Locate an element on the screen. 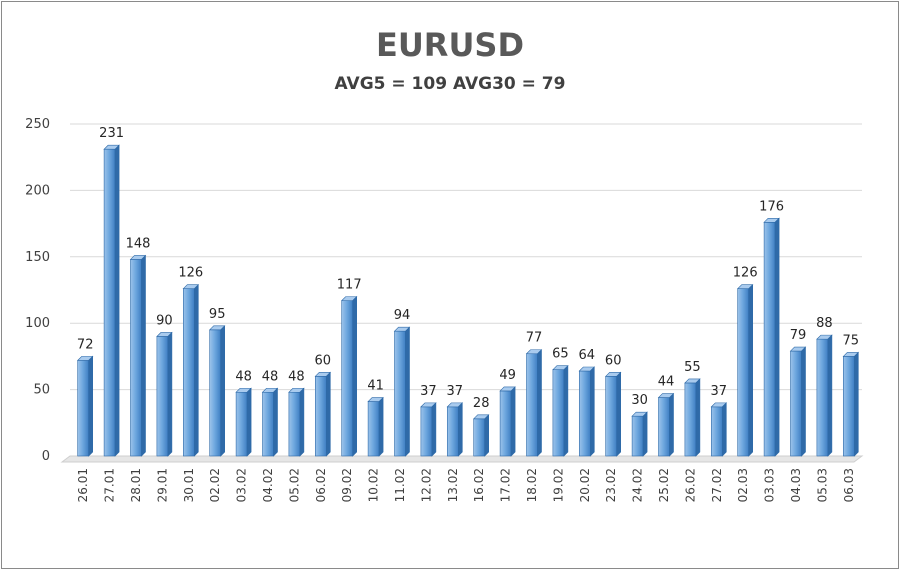 The image size is (900, 570). y-tick-label: 0 is located at coordinates (46, 456).